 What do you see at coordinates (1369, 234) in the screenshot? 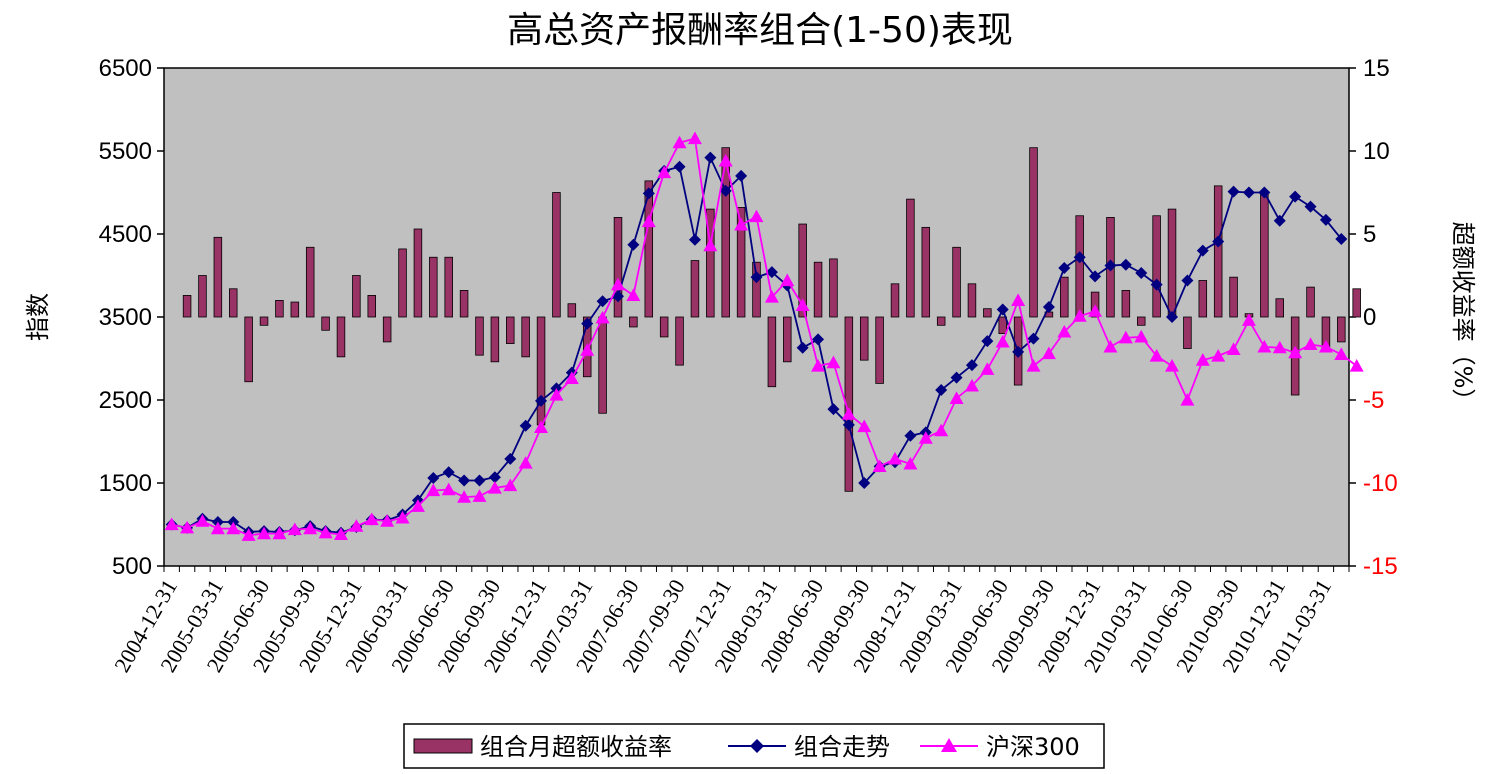
I see `y2-tick-label: 5` at bounding box center [1369, 234].